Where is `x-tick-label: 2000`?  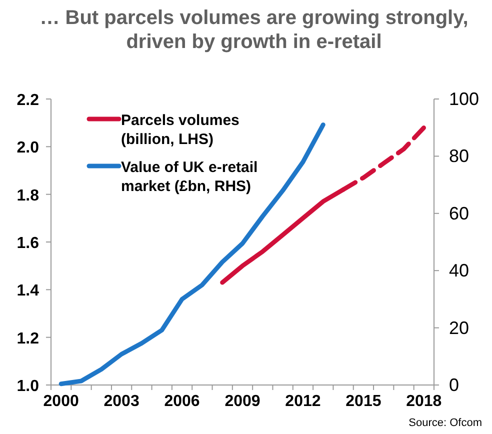
x-tick-label: 2000 is located at coordinates (61, 401).